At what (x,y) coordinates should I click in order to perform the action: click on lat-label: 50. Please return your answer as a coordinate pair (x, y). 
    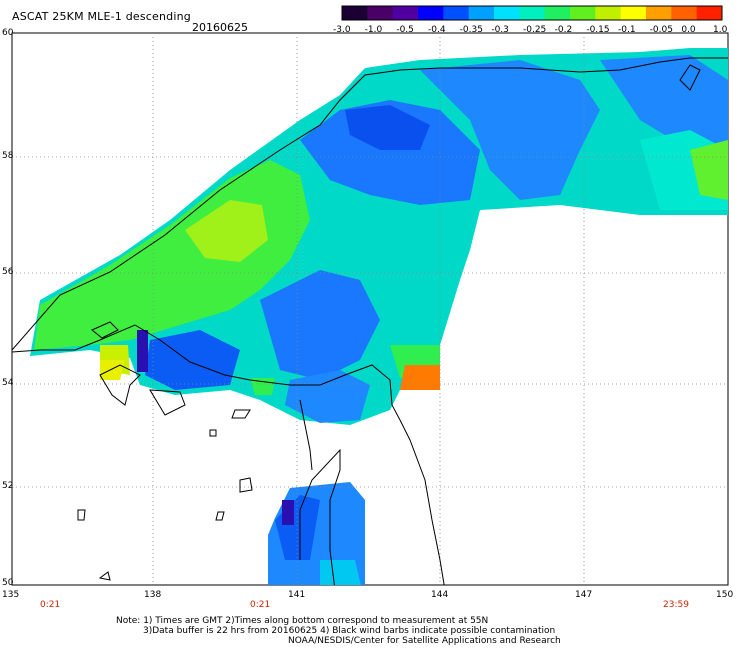
    Looking at the image, I should click on (8, 583).